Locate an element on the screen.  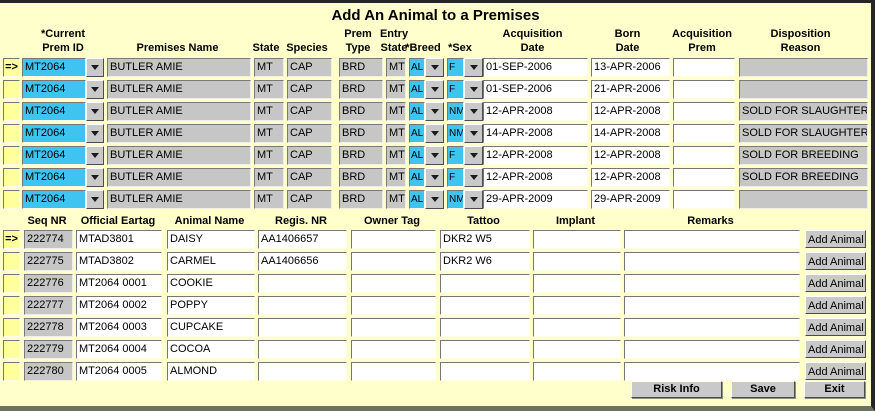
regis-nr-field: AA1406657 is located at coordinates (302, 239).